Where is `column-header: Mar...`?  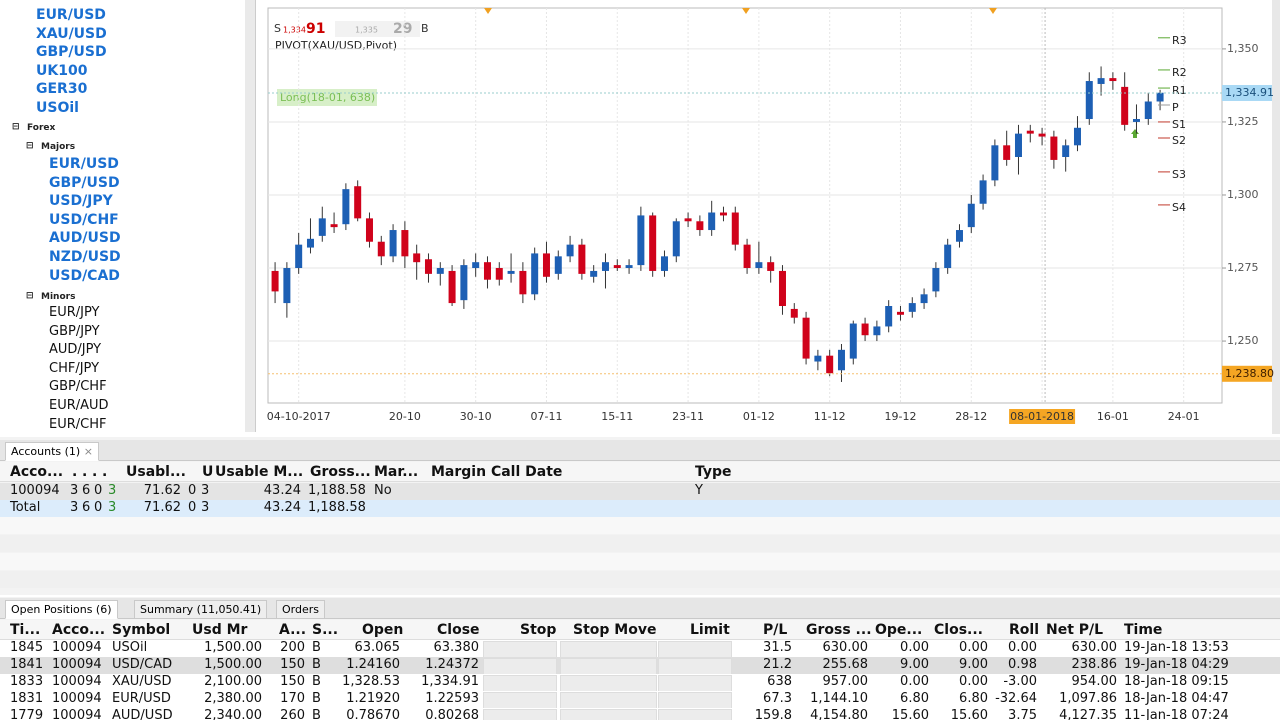
column-header: Mar... is located at coordinates (396, 472).